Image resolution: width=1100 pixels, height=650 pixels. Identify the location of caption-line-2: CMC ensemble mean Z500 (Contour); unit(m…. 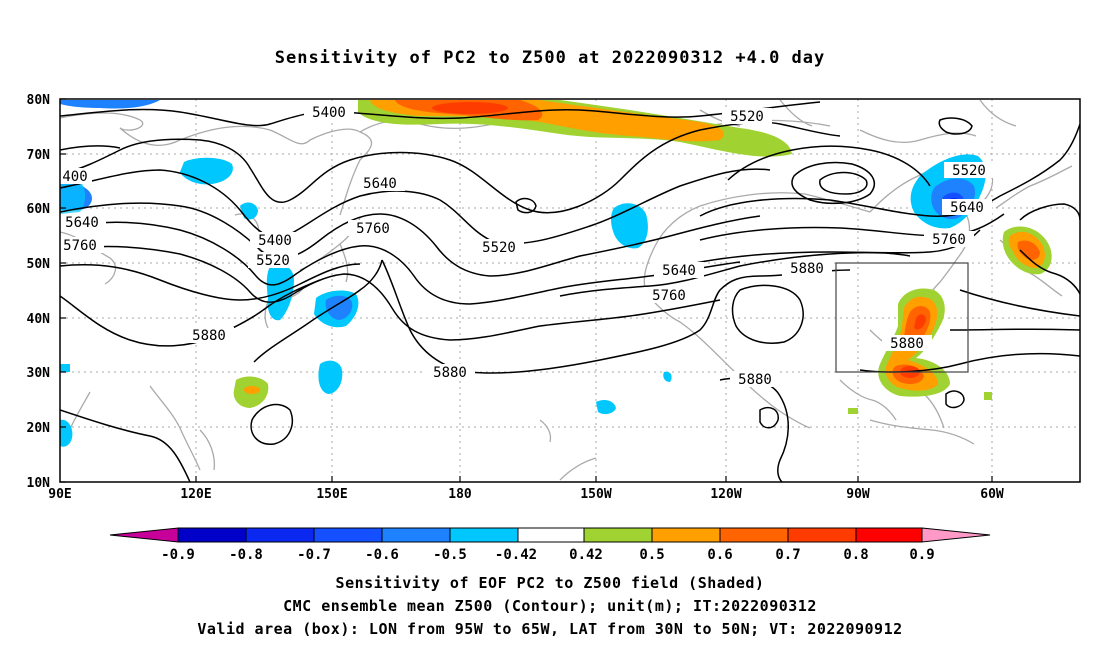
(550, 606).